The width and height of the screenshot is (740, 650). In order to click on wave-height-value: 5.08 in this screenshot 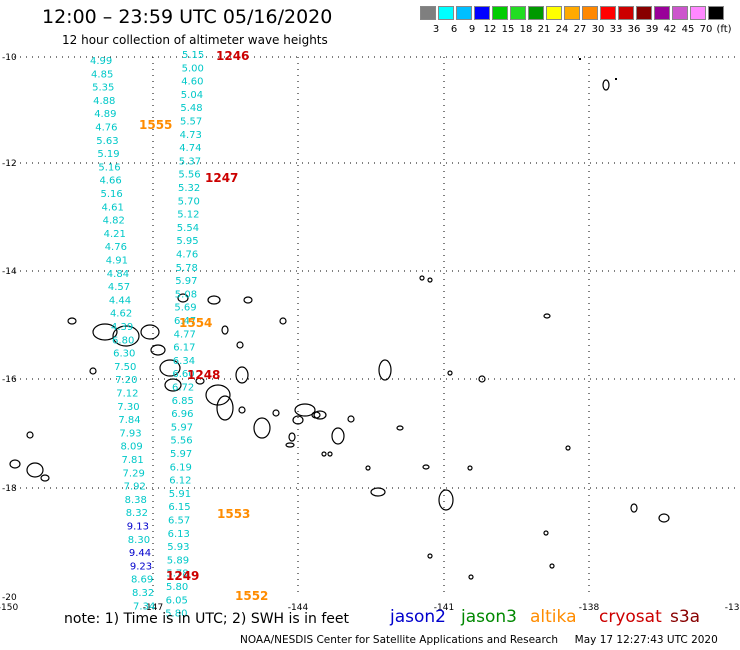, I will do `click(186, 294)`.